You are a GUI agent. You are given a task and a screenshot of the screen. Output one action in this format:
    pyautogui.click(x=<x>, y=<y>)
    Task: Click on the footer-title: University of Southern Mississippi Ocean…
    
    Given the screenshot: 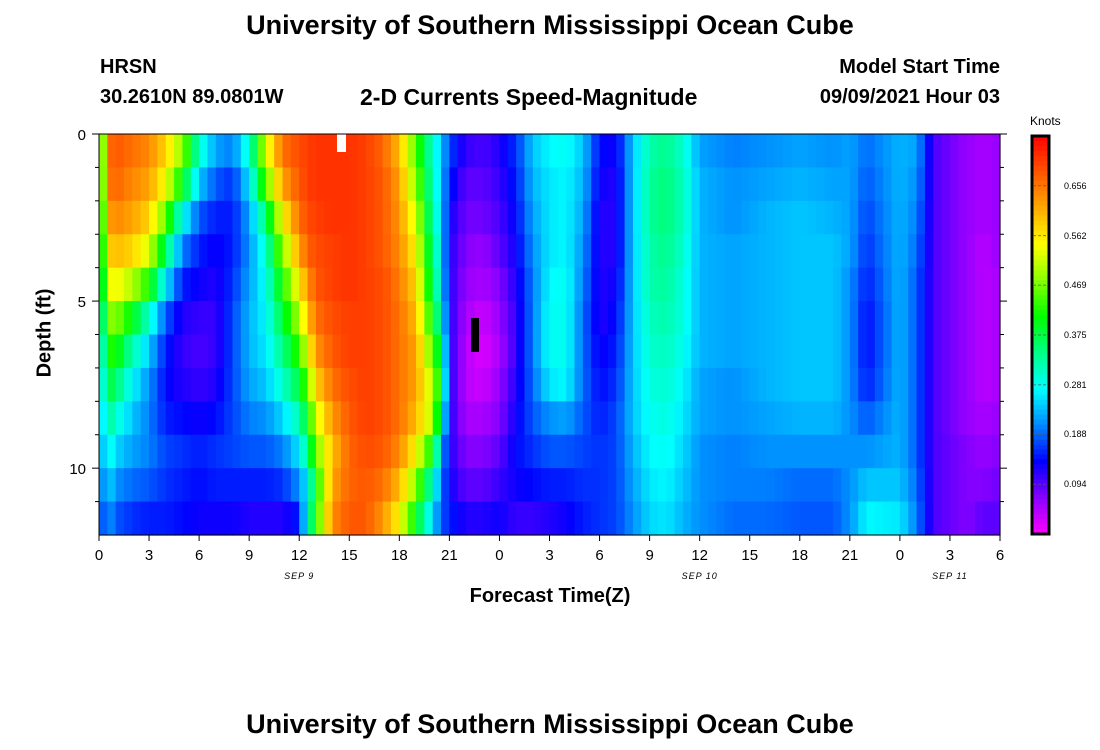 What is the action you would take?
    pyautogui.click(x=550, y=724)
    